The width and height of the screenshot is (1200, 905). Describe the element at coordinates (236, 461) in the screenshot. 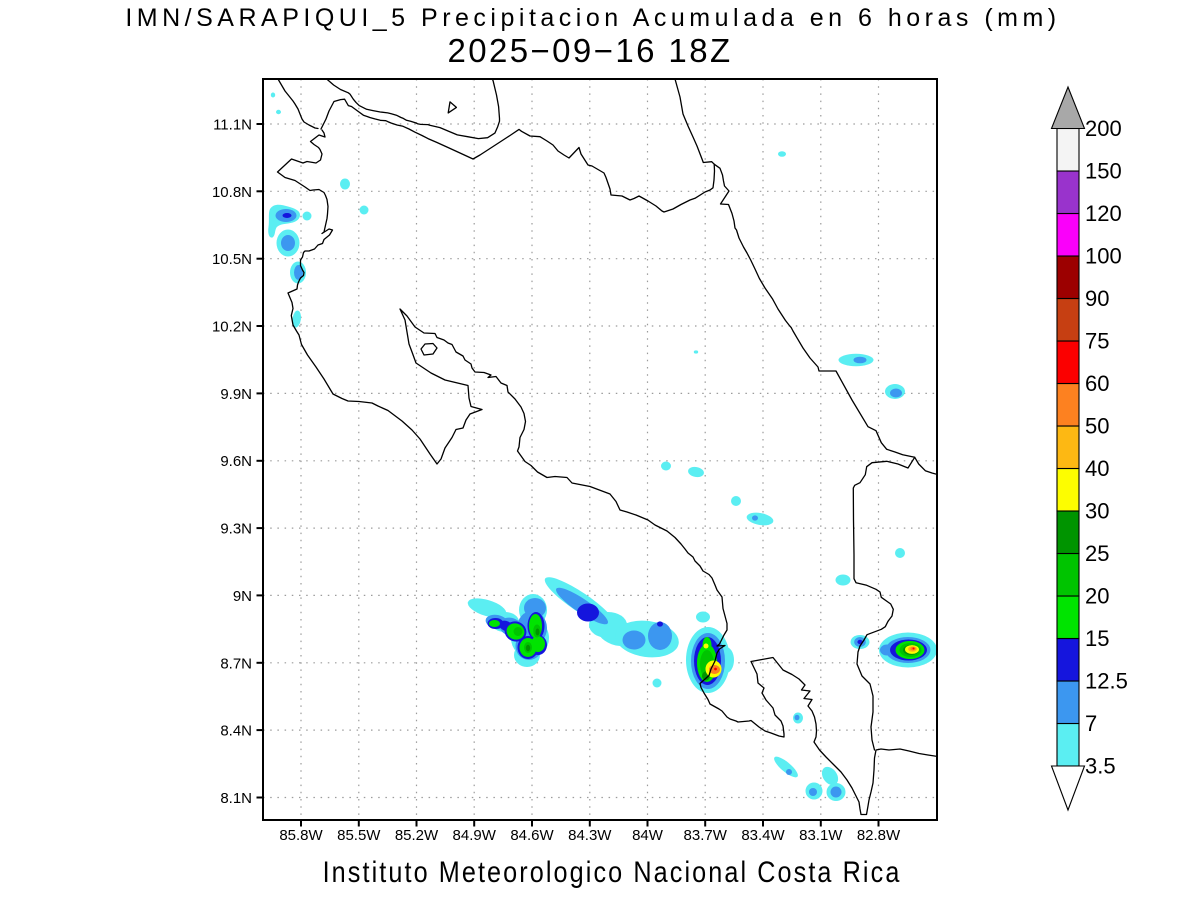

I see `svg-text: 9.6N` at that location.